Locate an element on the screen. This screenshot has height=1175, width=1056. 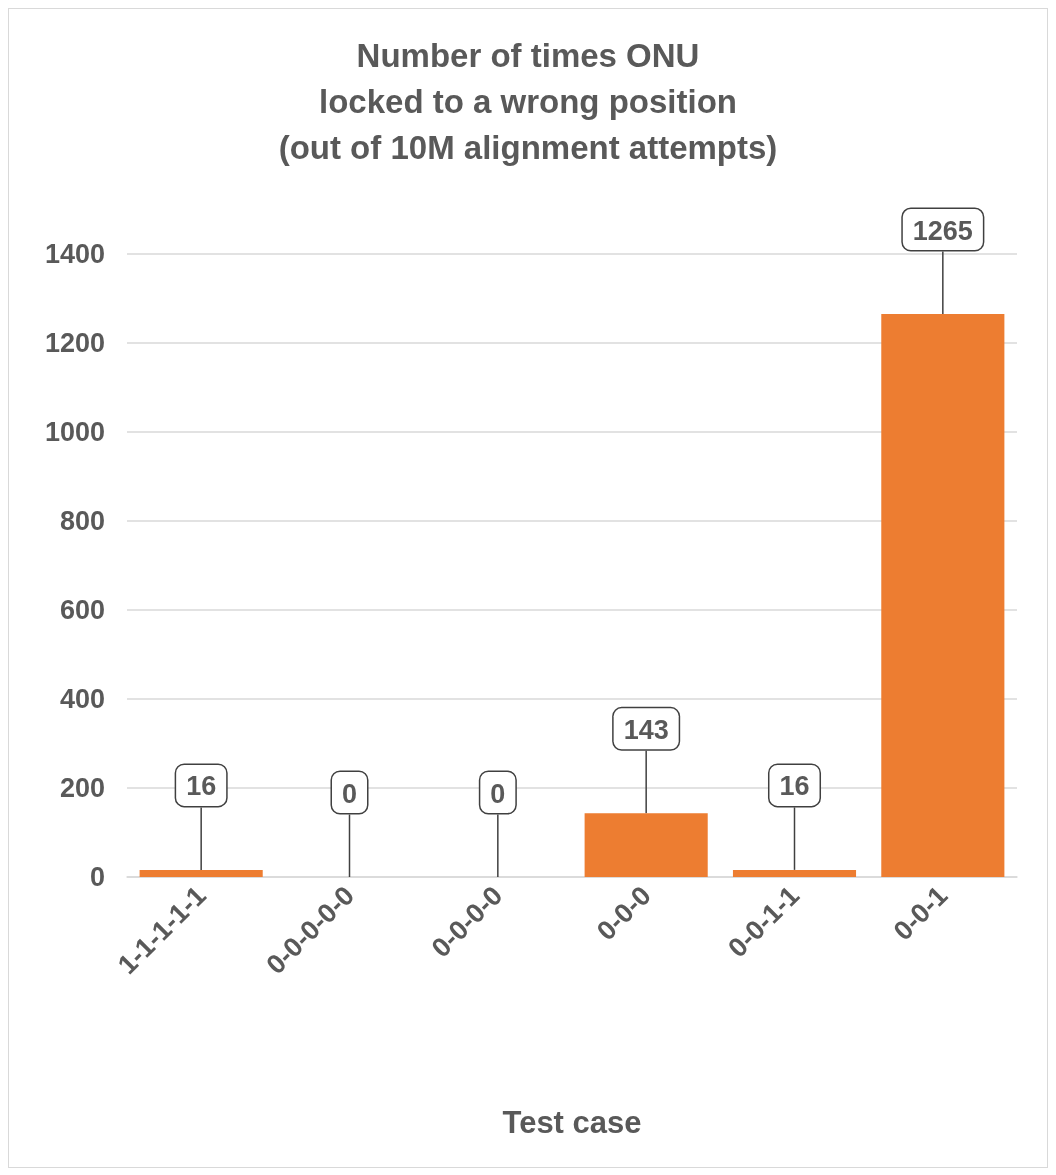
y-tick-label: 600 is located at coordinates (82, 610).